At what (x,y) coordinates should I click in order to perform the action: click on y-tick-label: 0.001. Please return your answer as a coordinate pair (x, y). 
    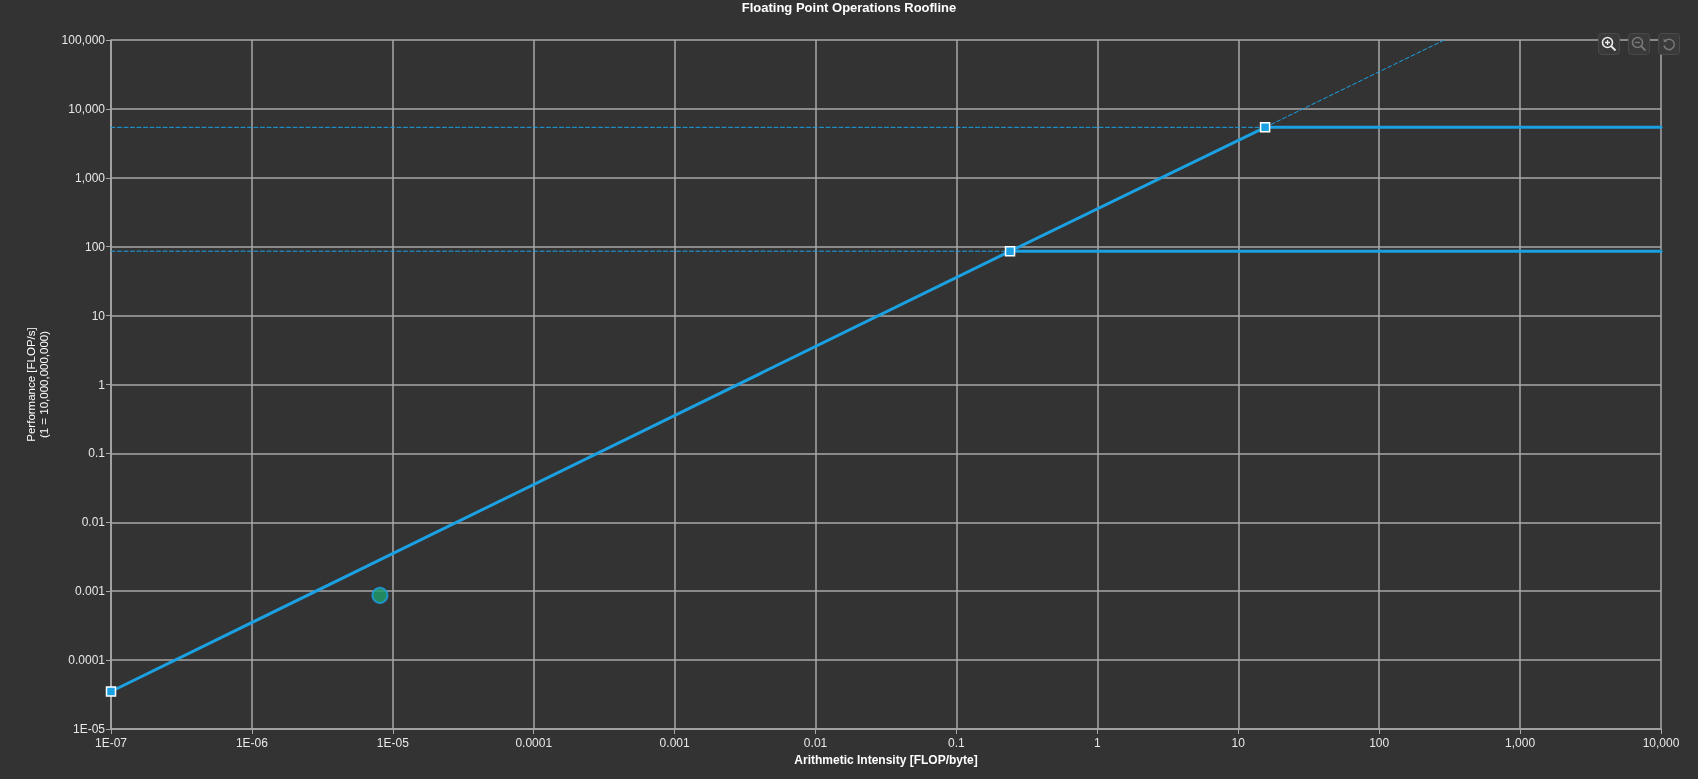
    Looking at the image, I should click on (90, 591).